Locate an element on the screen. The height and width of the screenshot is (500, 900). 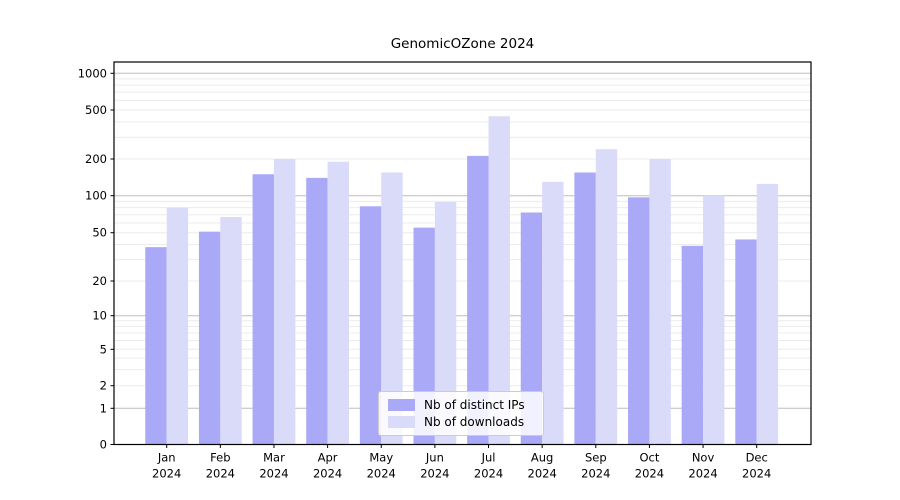
bar-distinct-ips-feb is located at coordinates (209, 338).